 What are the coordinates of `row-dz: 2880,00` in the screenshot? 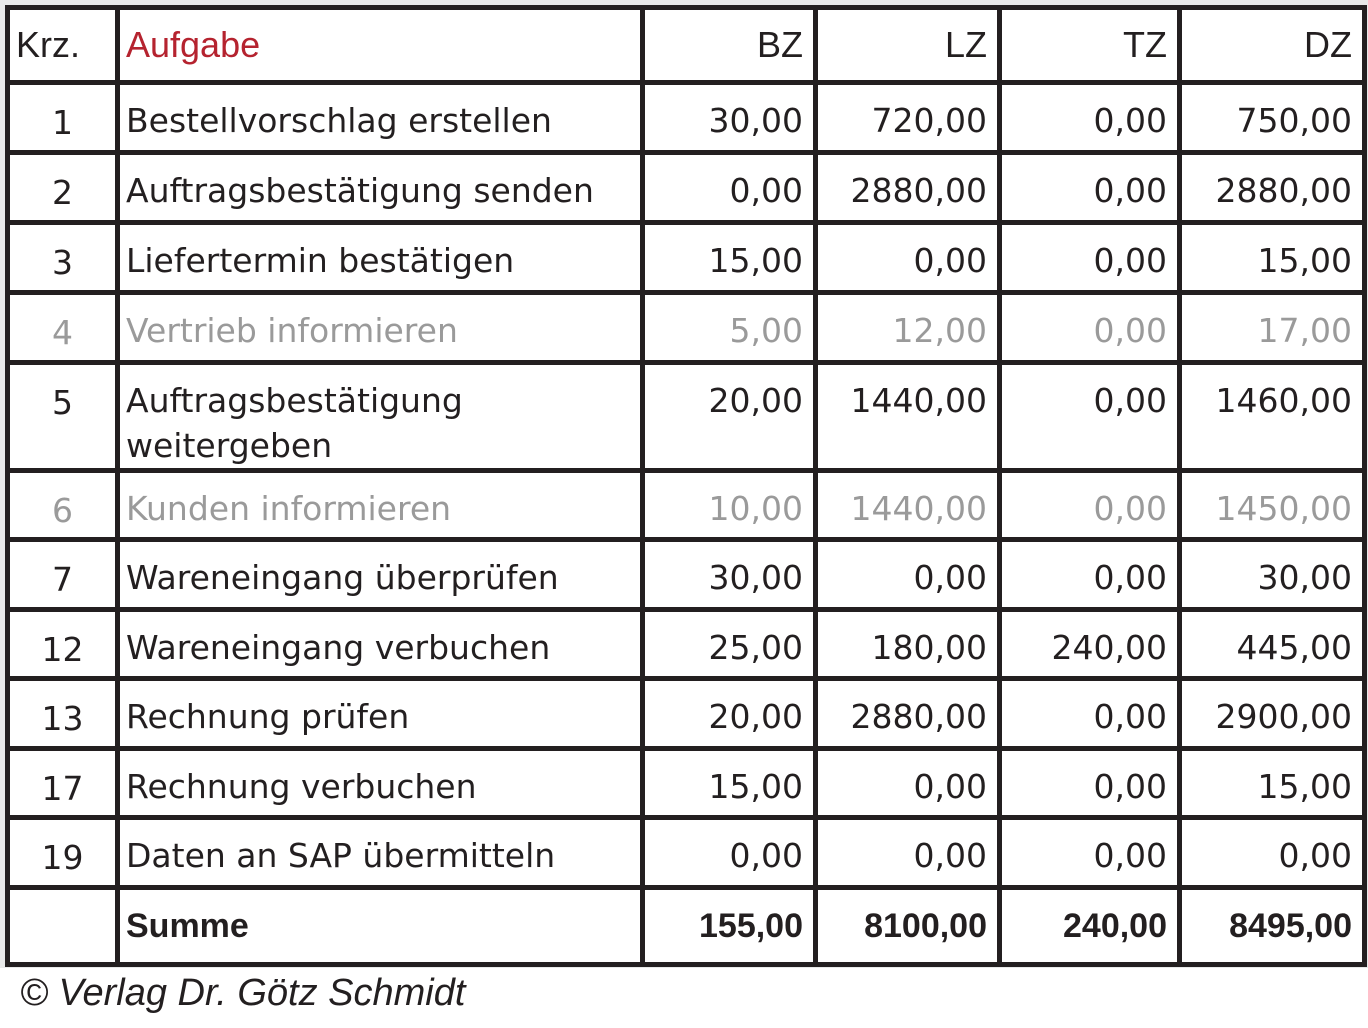 It's located at (1272, 187).